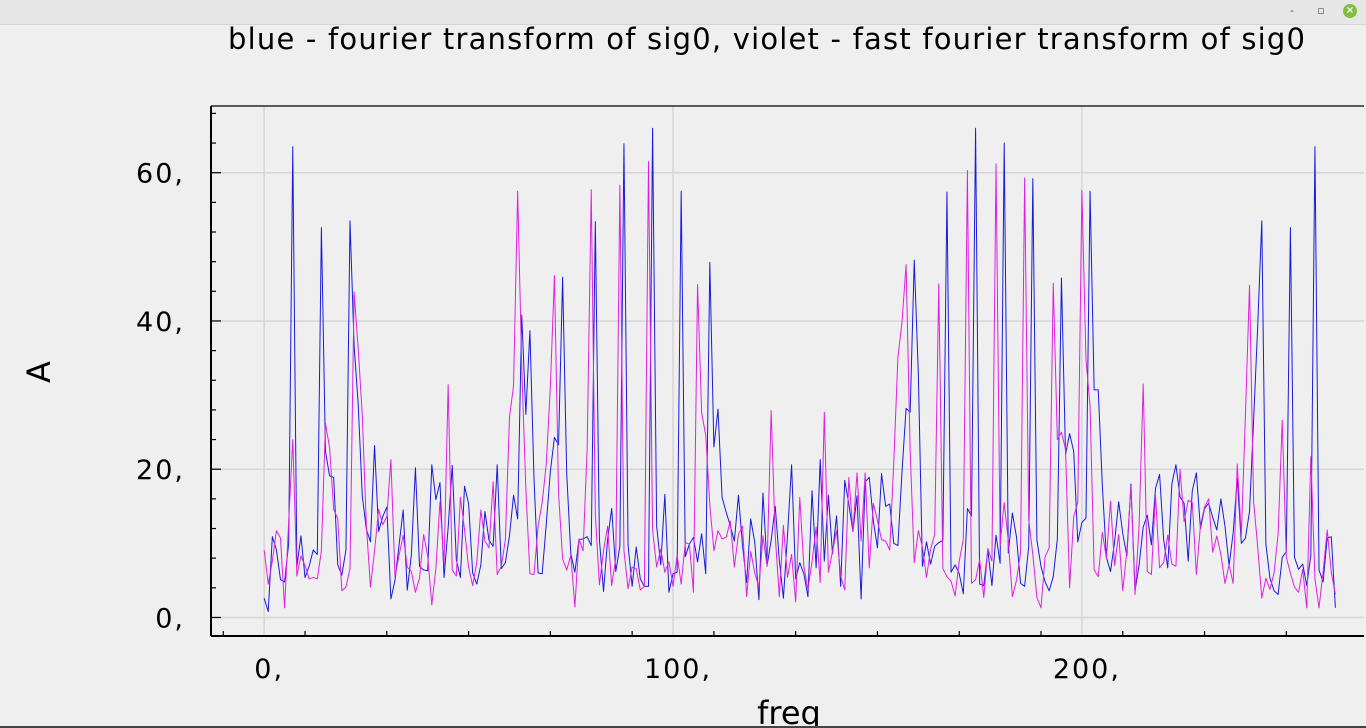 The height and width of the screenshot is (728, 1366). What do you see at coordinates (1292, 10) in the screenshot?
I see `minimize-button: -` at bounding box center [1292, 10].